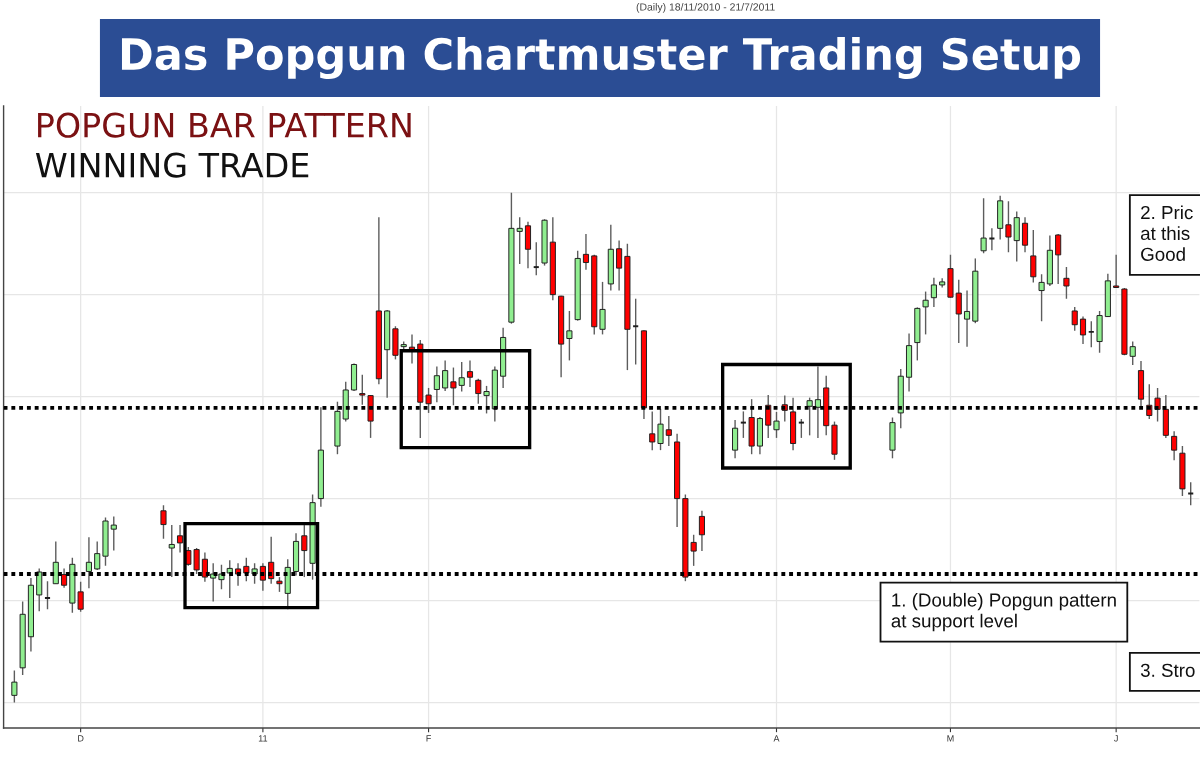  I want to click on x-tick-label: A, so click(776, 738).